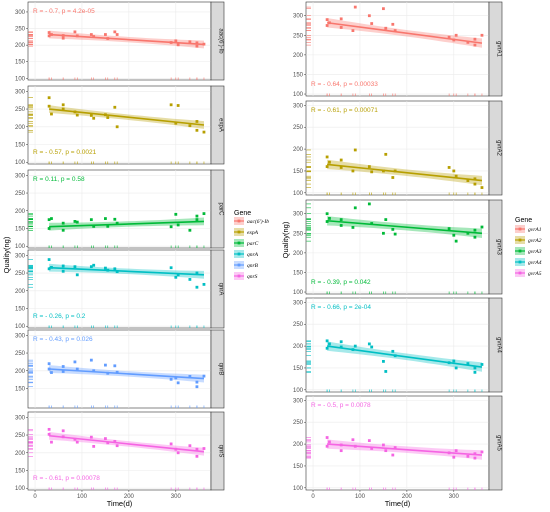 The height and width of the screenshot is (512, 550). Describe the element at coordinates (407, 497) in the screenshot. I see `x-tick-label: 200` at that location.